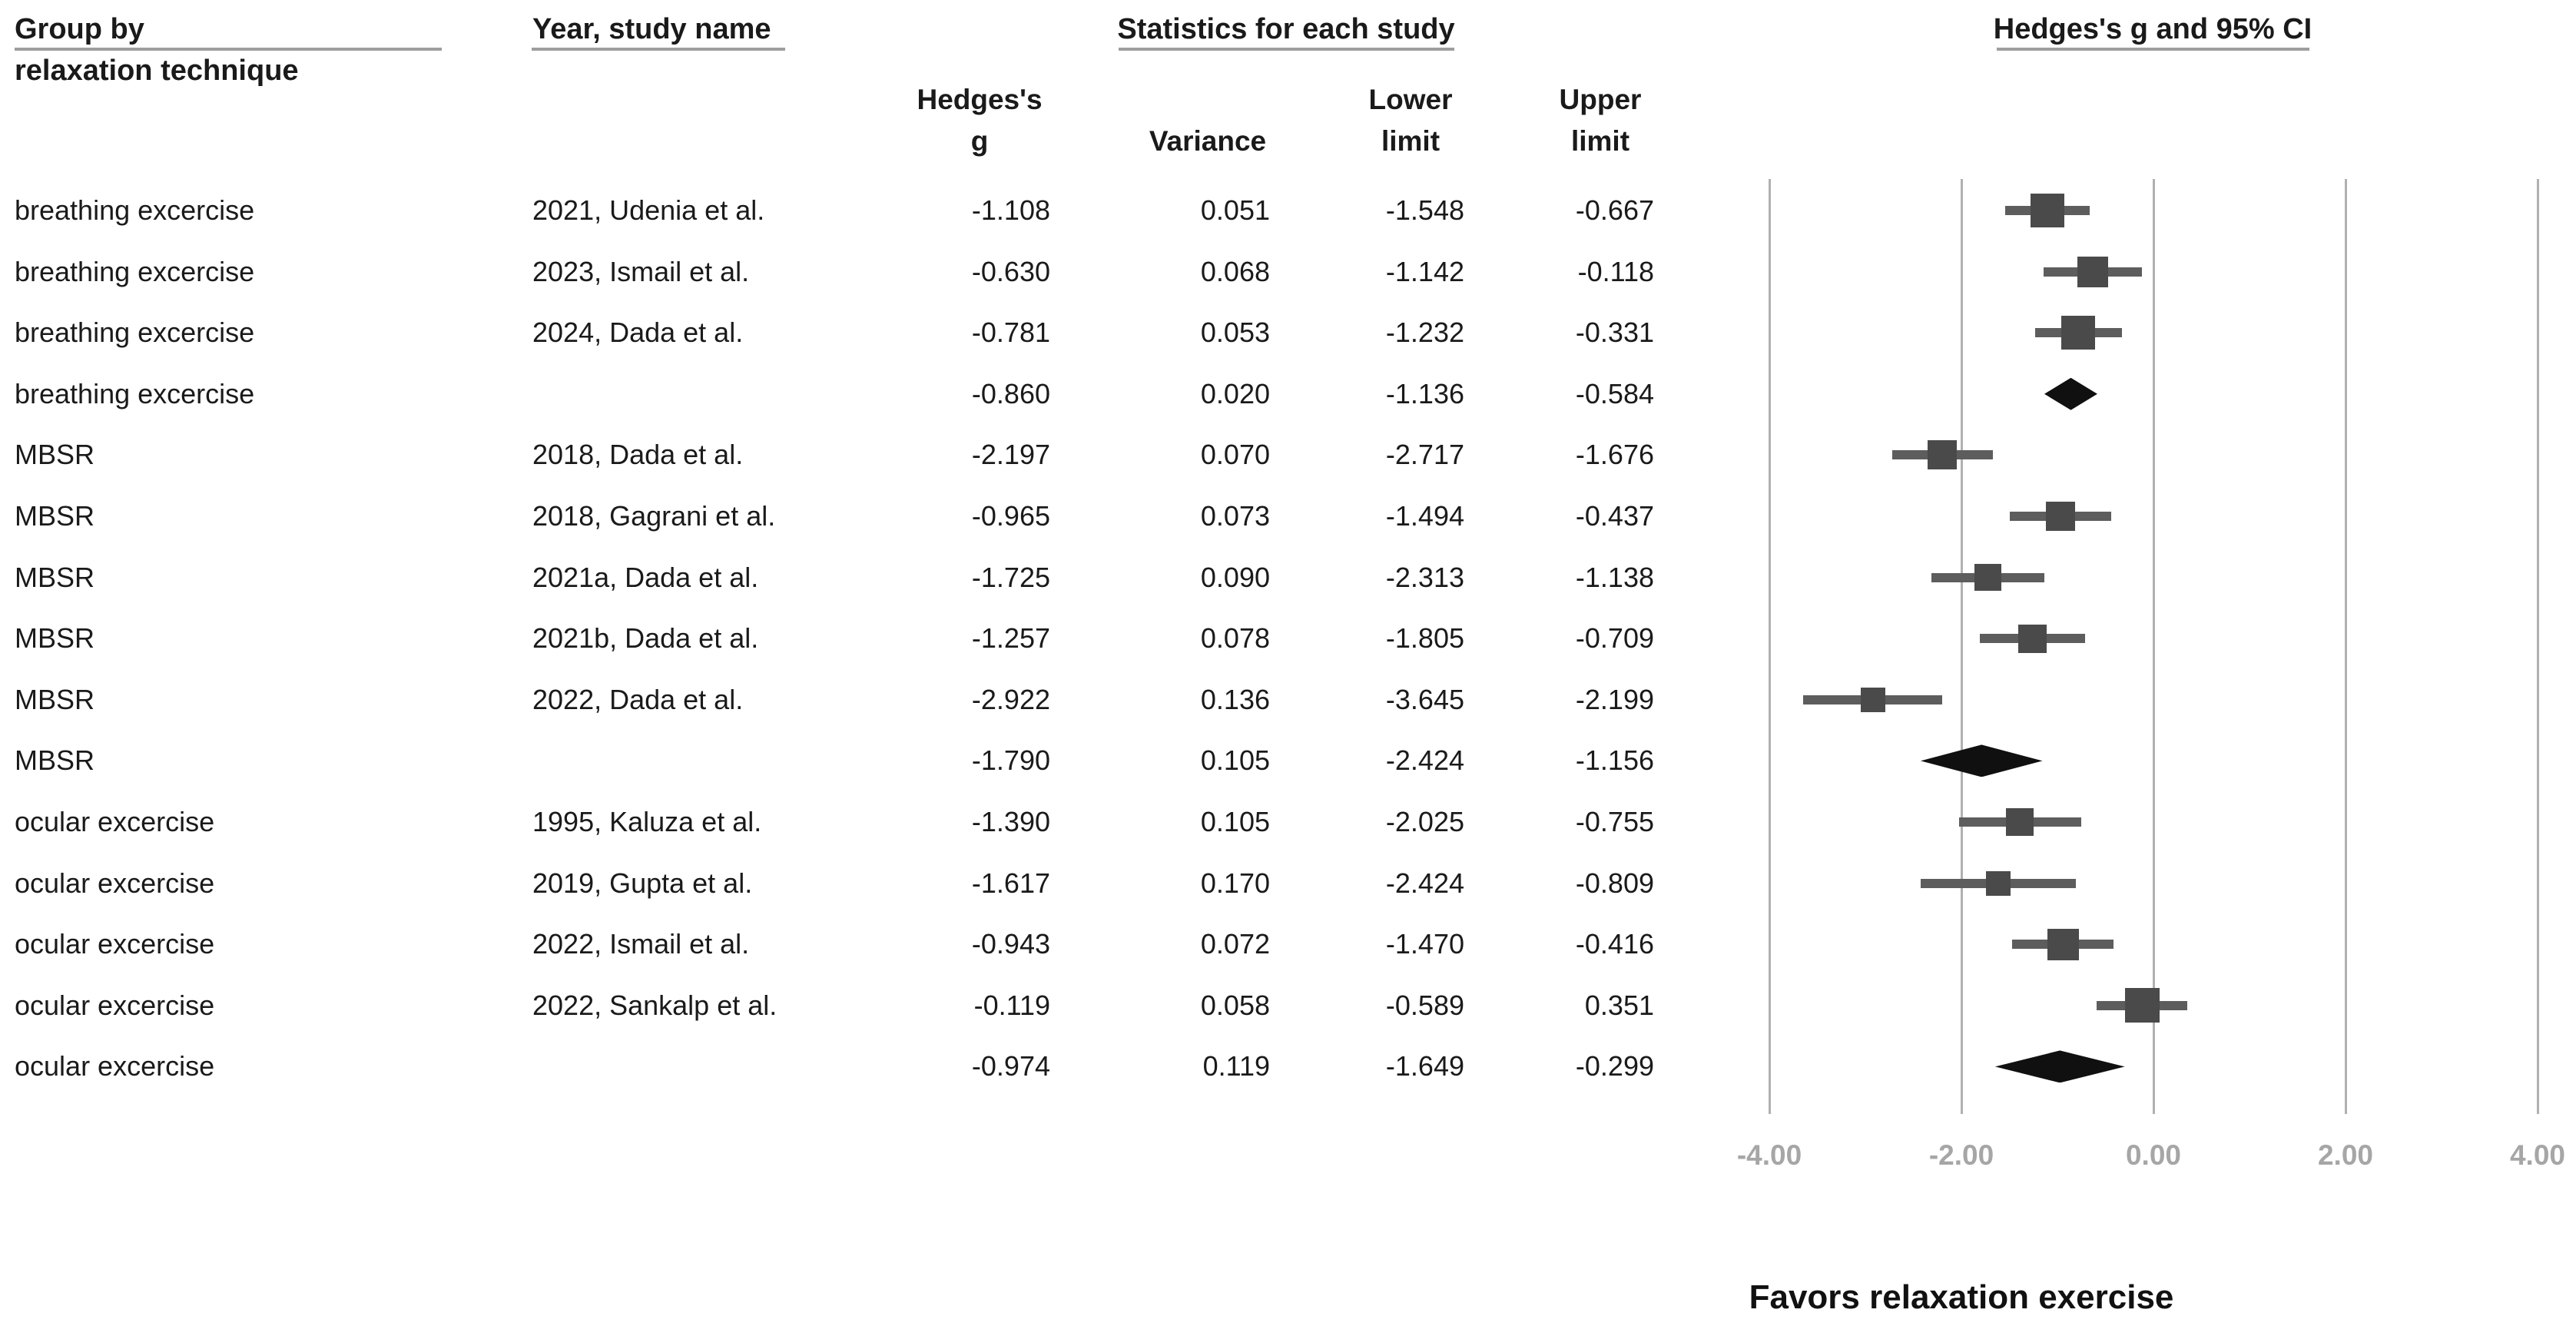 Image resolution: width=2576 pixels, height=1336 pixels. Describe the element at coordinates (2152, 29) in the screenshot. I see `plot-title: Hedges's g and 95% CI` at that location.